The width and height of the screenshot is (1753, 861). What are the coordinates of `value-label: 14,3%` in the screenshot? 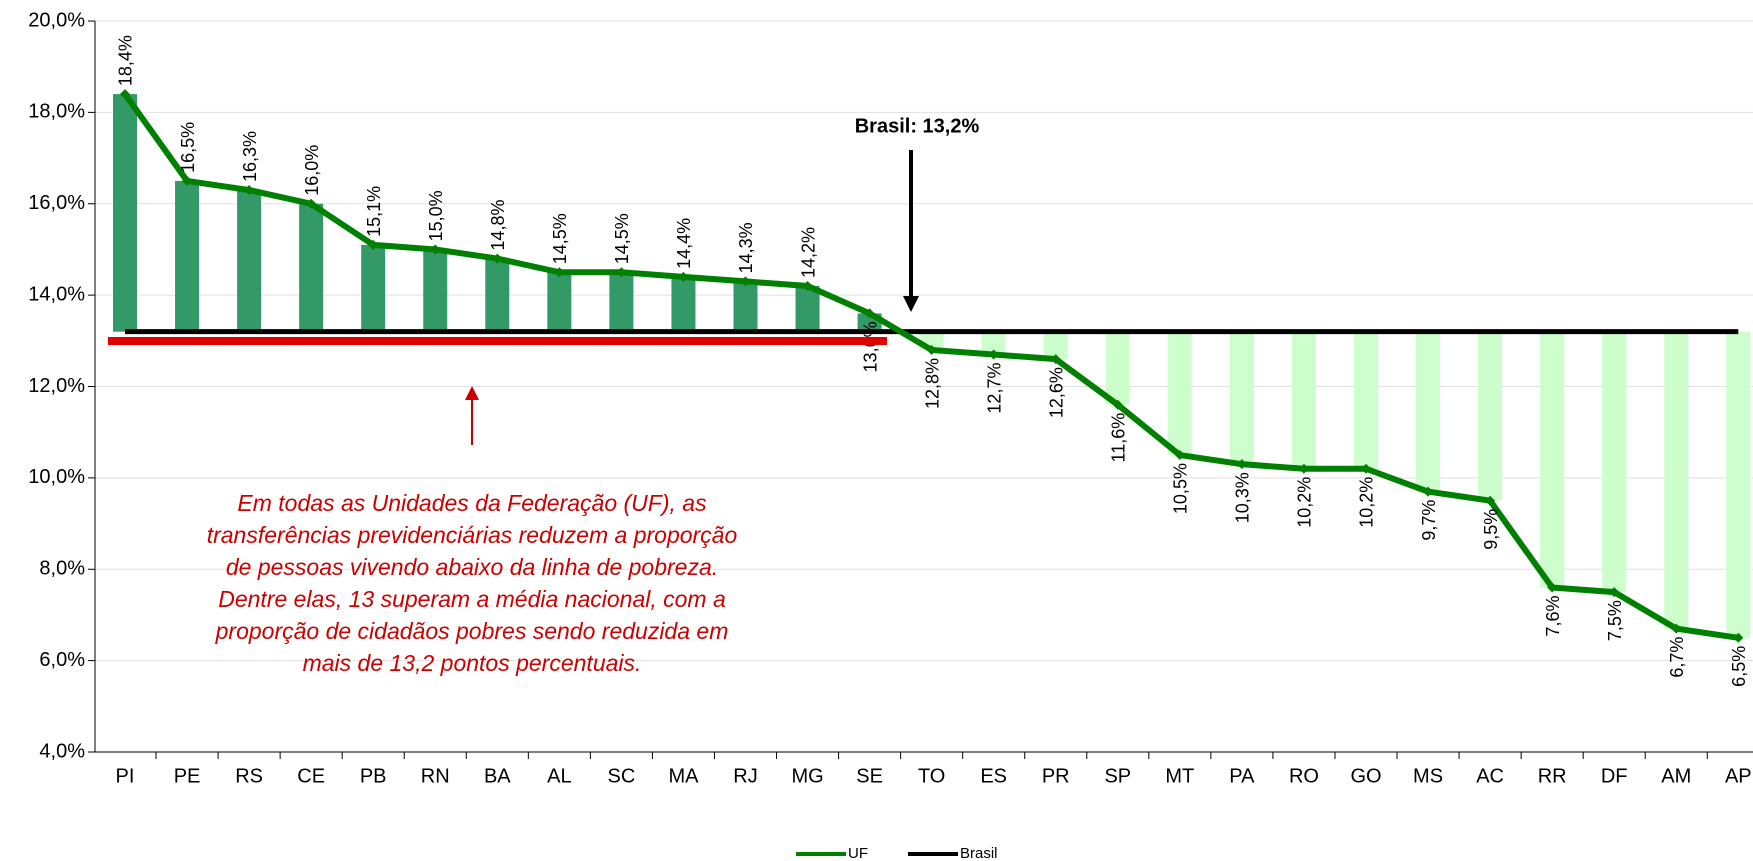 It's located at (746, 247).